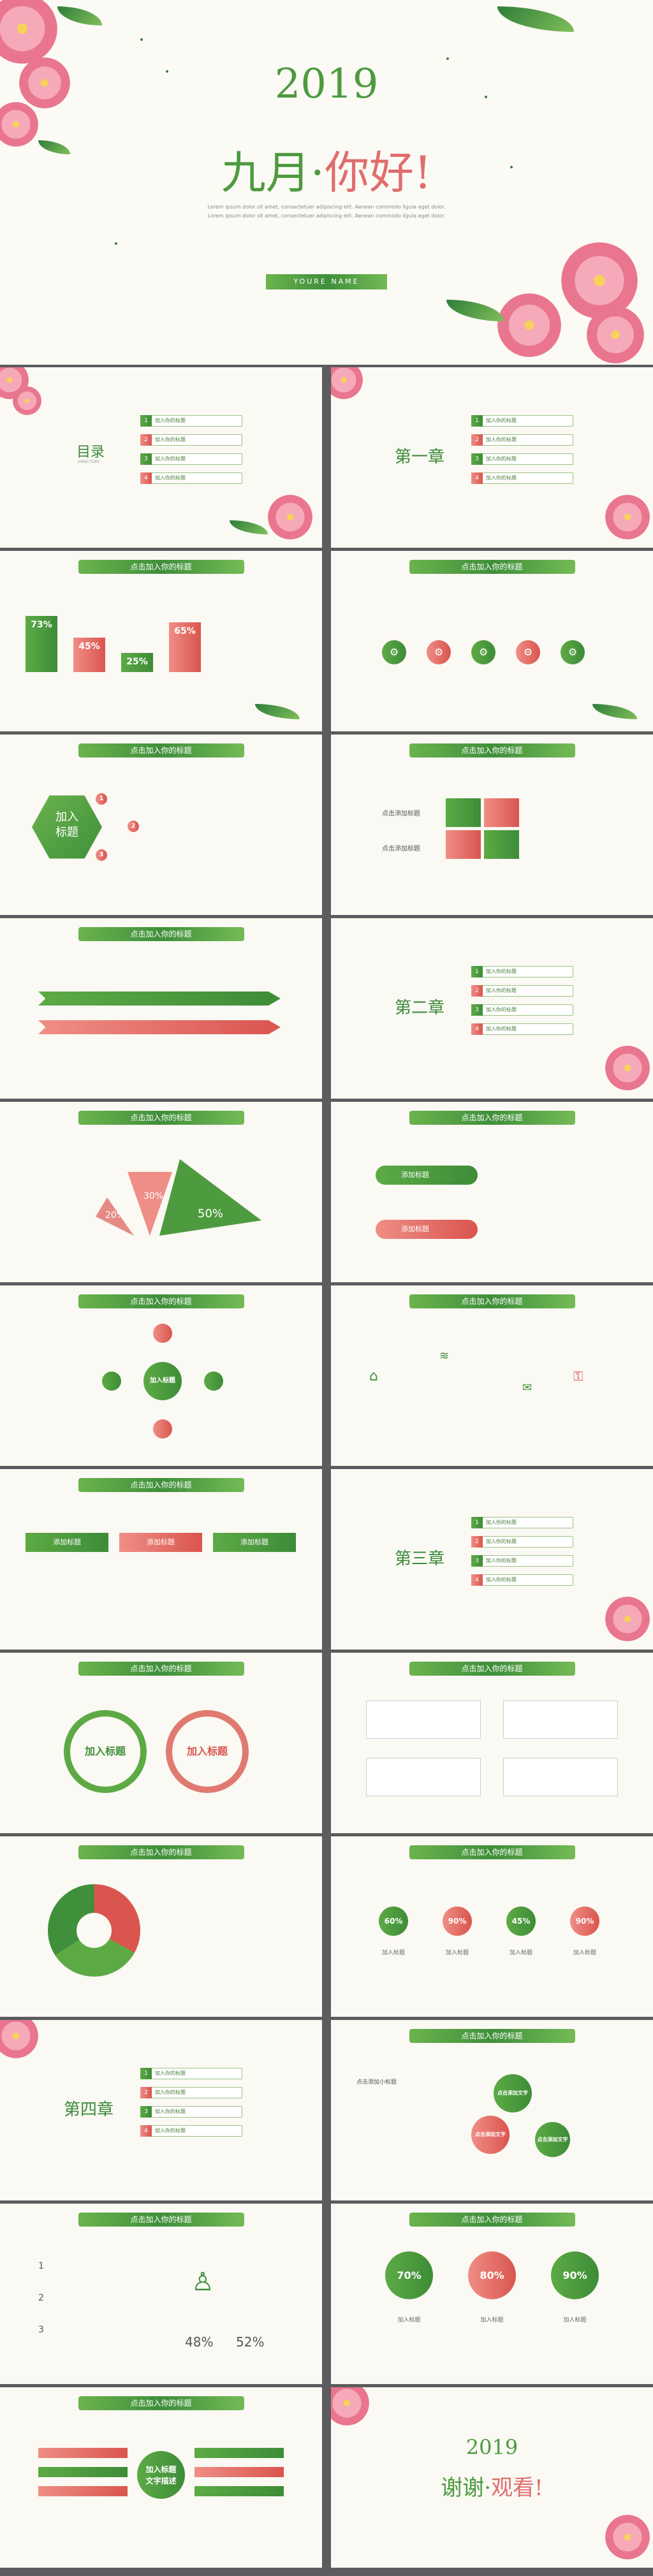 The image size is (653, 2576). I want to click on node, so click(163, 1428).